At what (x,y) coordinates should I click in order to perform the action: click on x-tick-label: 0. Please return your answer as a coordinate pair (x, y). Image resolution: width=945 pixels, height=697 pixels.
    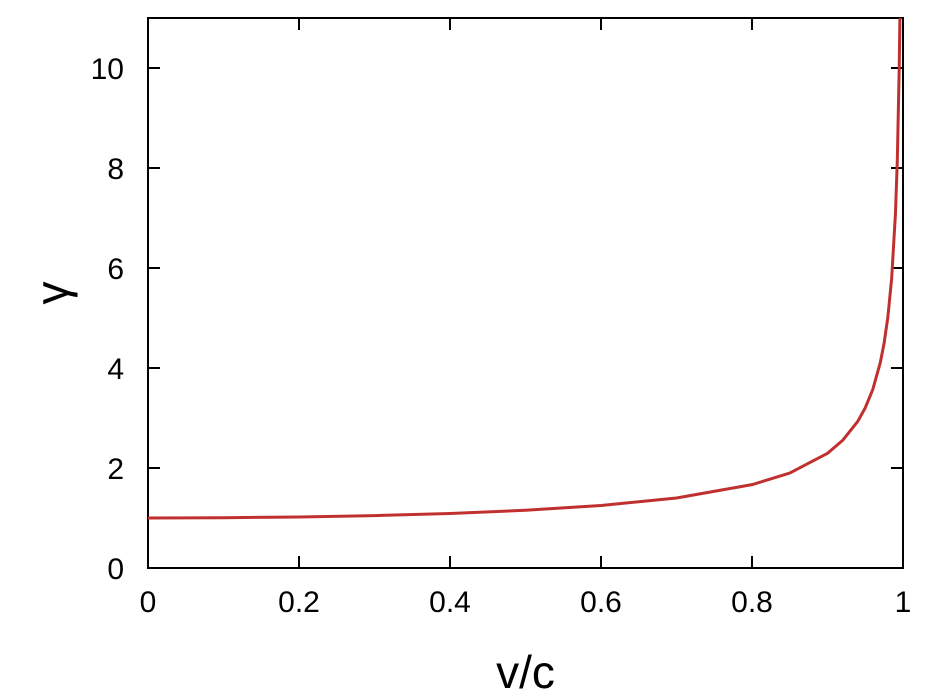
    Looking at the image, I should click on (148, 602).